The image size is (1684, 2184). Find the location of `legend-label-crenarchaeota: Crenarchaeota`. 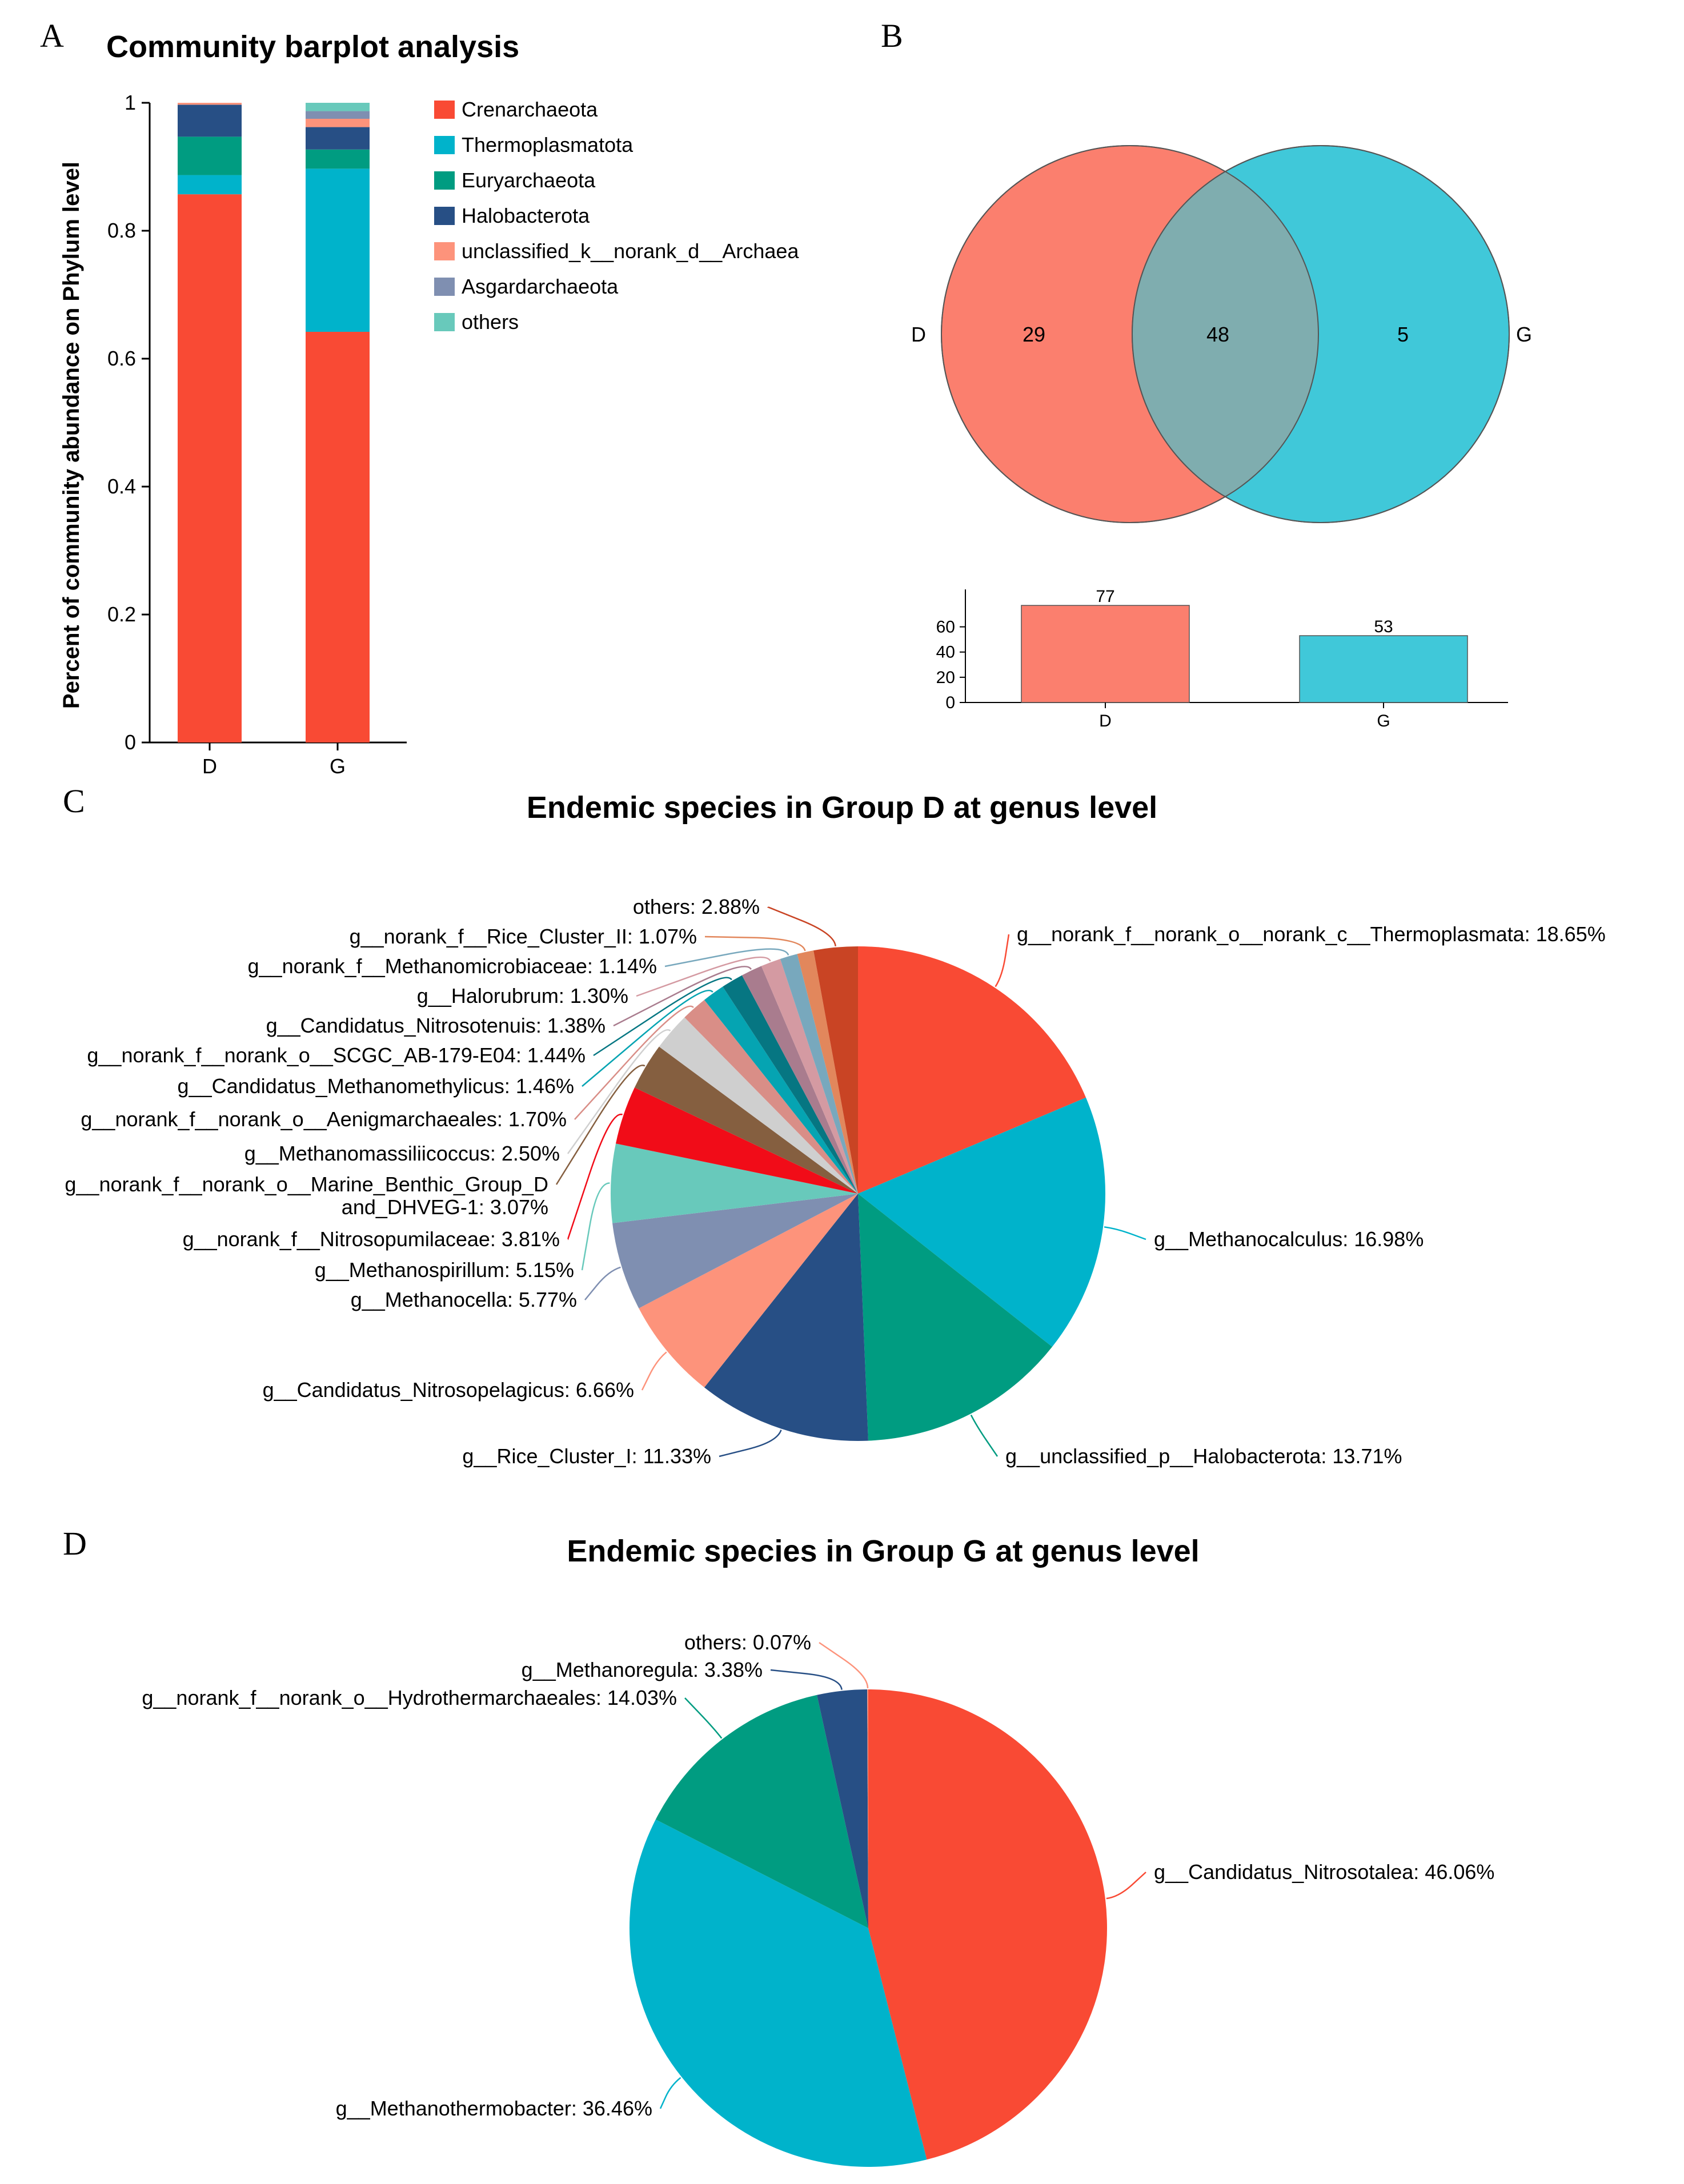

legend-label-crenarchaeota: Crenarchaeota is located at coordinates (530, 109).